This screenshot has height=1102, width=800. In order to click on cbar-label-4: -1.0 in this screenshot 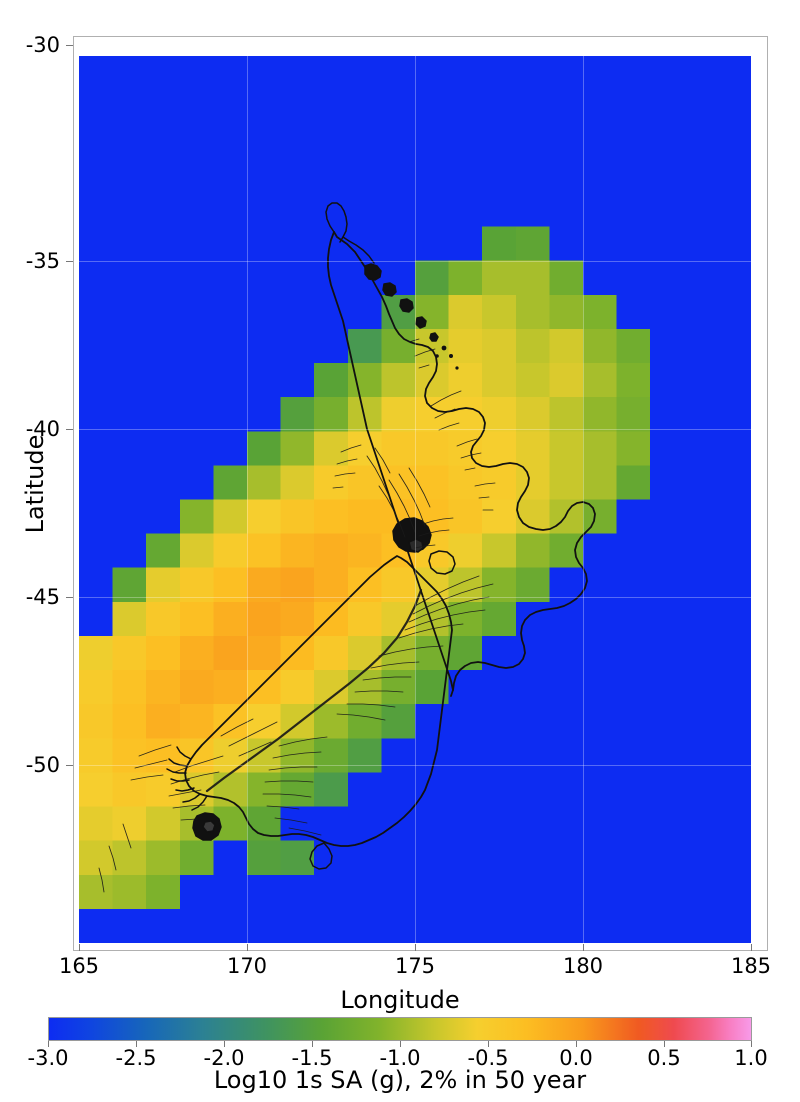, I will do `click(400, 1058)`.